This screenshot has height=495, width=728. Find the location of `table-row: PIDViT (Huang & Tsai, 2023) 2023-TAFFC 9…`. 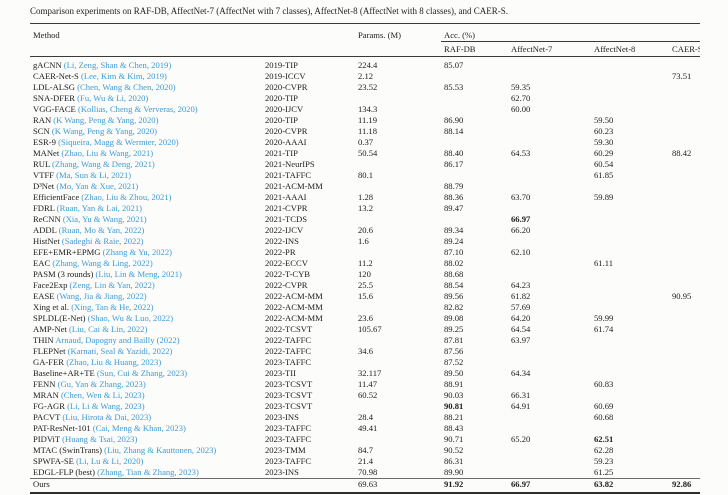

table-row: PIDViT (Huang & Tsai, 2023) 2023-TAFFC 9… is located at coordinates (365, 439).